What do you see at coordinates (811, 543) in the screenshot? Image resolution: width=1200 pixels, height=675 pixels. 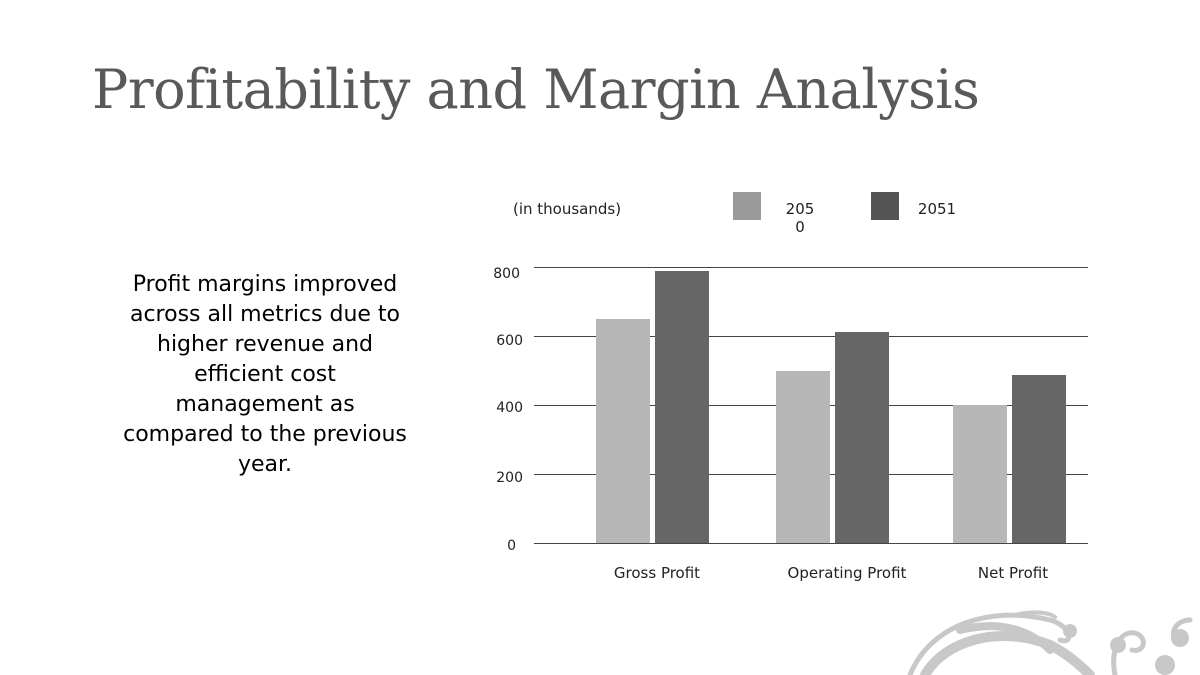 I see `x-axis-baseline` at bounding box center [811, 543].